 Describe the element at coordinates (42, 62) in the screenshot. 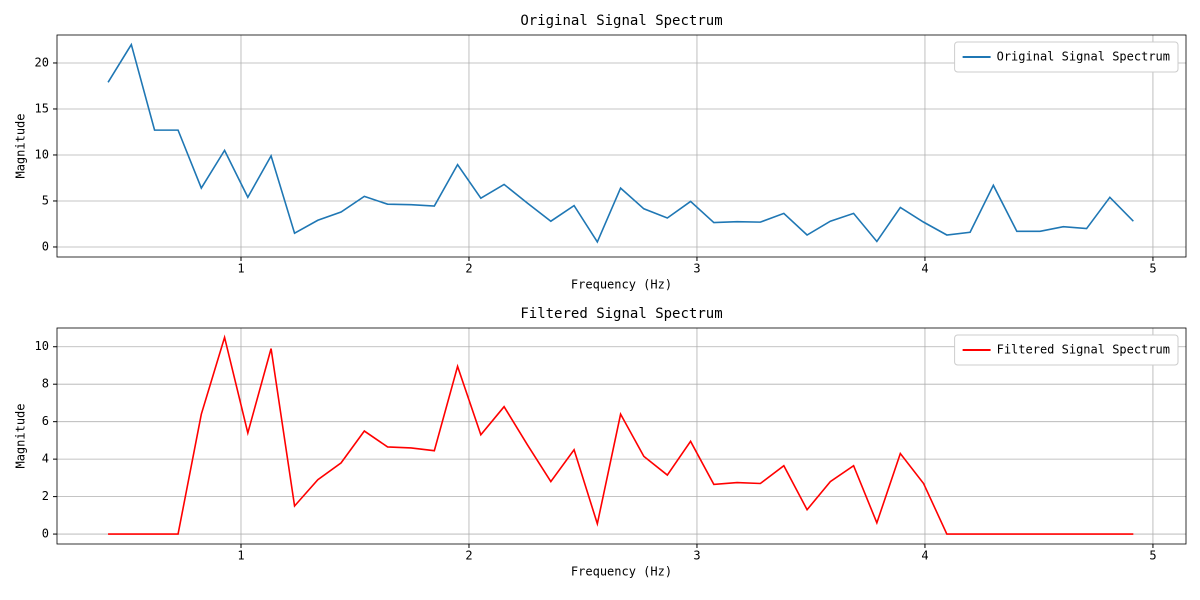

I see `y-tick-label: 20` at that location.